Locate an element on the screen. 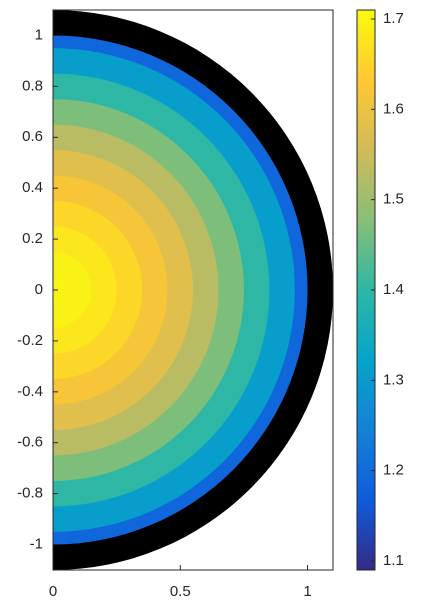 The height and width of the screenshot is (612, 443). colorbar-tick-label: 1.5 is located at coordinates (393, 199).